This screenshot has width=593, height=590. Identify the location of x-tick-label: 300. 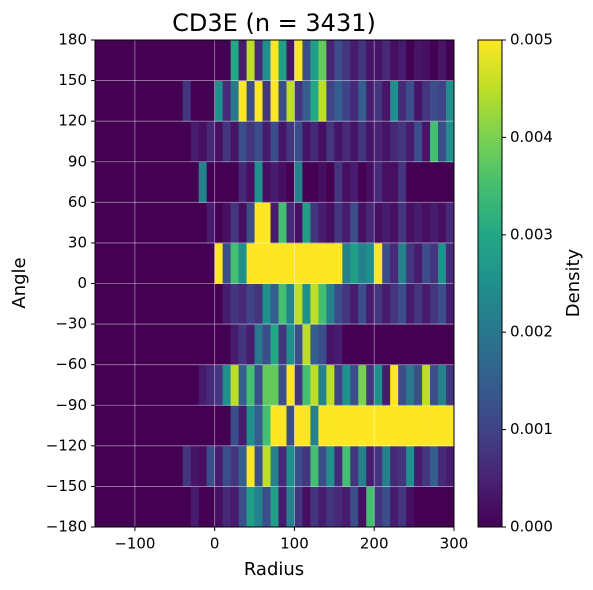
(454, 544).